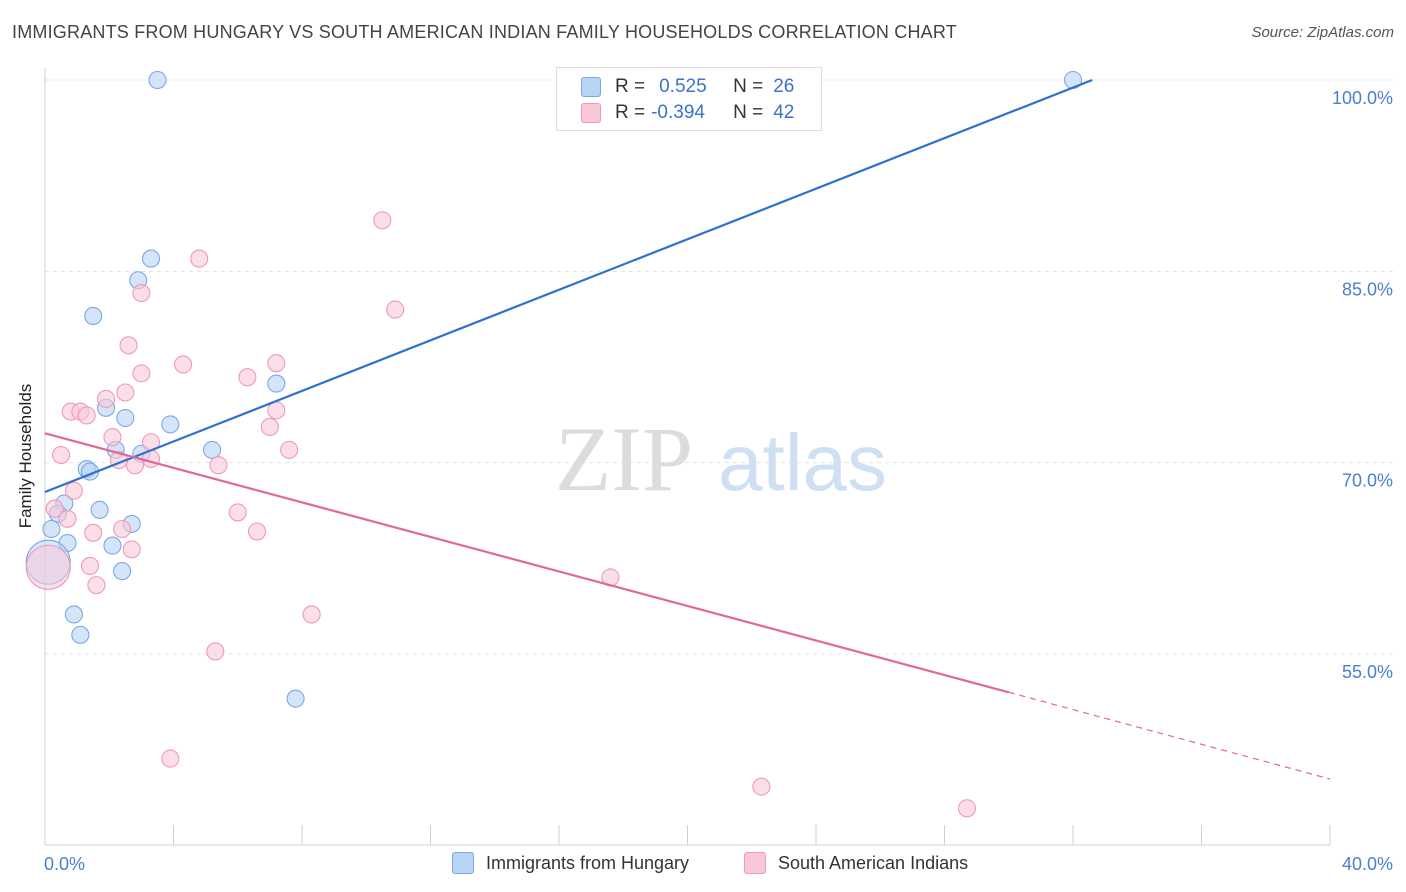  I want to click on source-label: Source: ZipAtlas.com, so click(1322, 32).